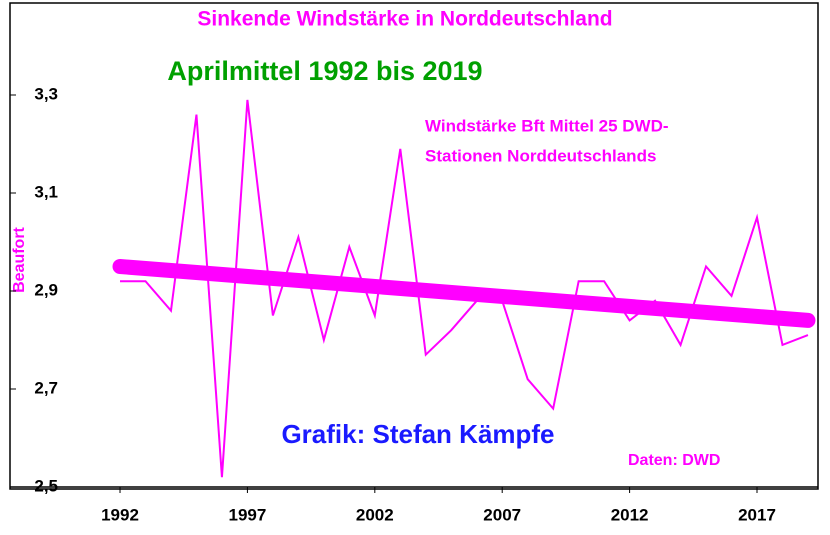 The image size is (830, 535). What do you see at coordinates (540, 155) in the screenshot?
I see `annotation: Stationen Norddeutschlands` at bounding box center [540, 155].